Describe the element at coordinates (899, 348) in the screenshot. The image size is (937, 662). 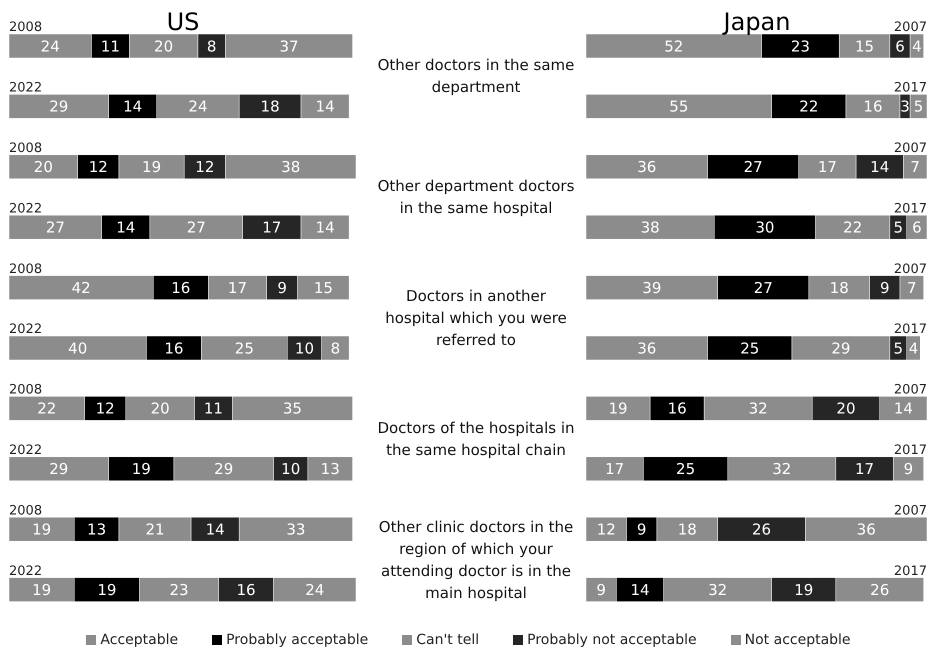
I see `data-label: 5` at that location.